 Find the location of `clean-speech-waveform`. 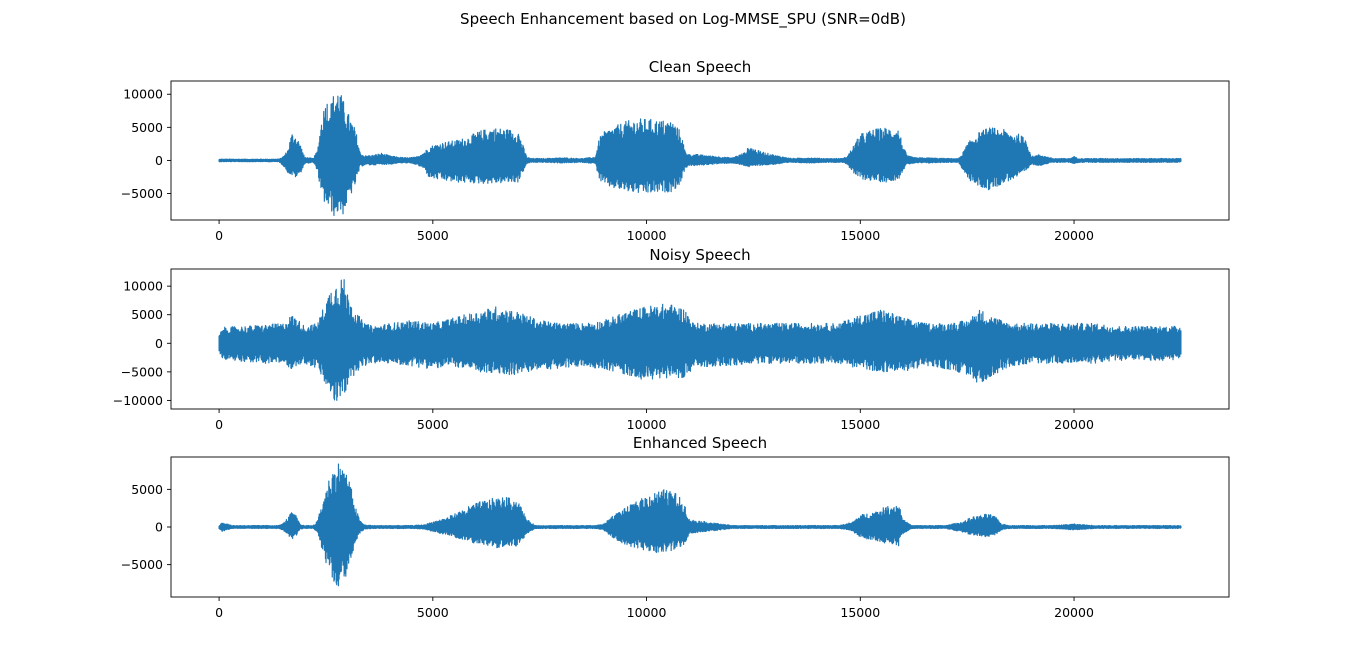

clean-speech-waveform is located at coordinates (700, 156).